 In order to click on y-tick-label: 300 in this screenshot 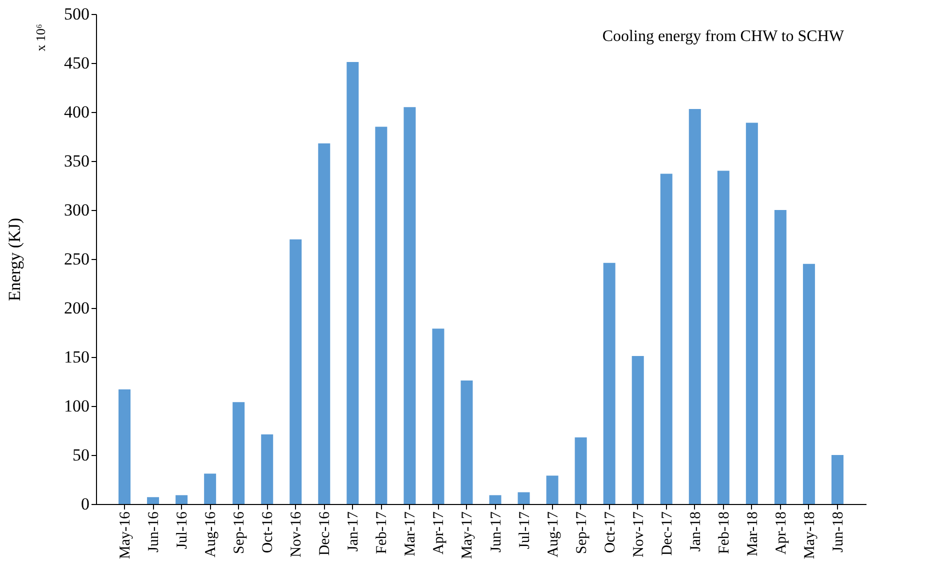, I will do `click(77, 210)`.